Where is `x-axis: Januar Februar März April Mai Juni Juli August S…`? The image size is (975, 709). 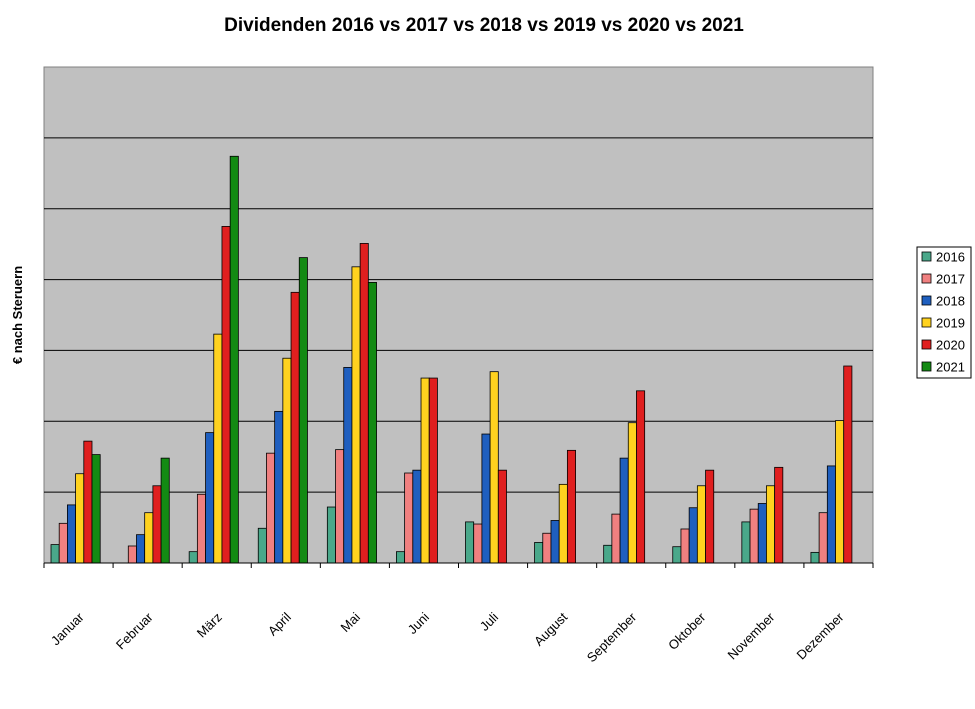
x-axis: Januar Februar März April Mai Juni Juli August S… is located at coordinates (458, 613).